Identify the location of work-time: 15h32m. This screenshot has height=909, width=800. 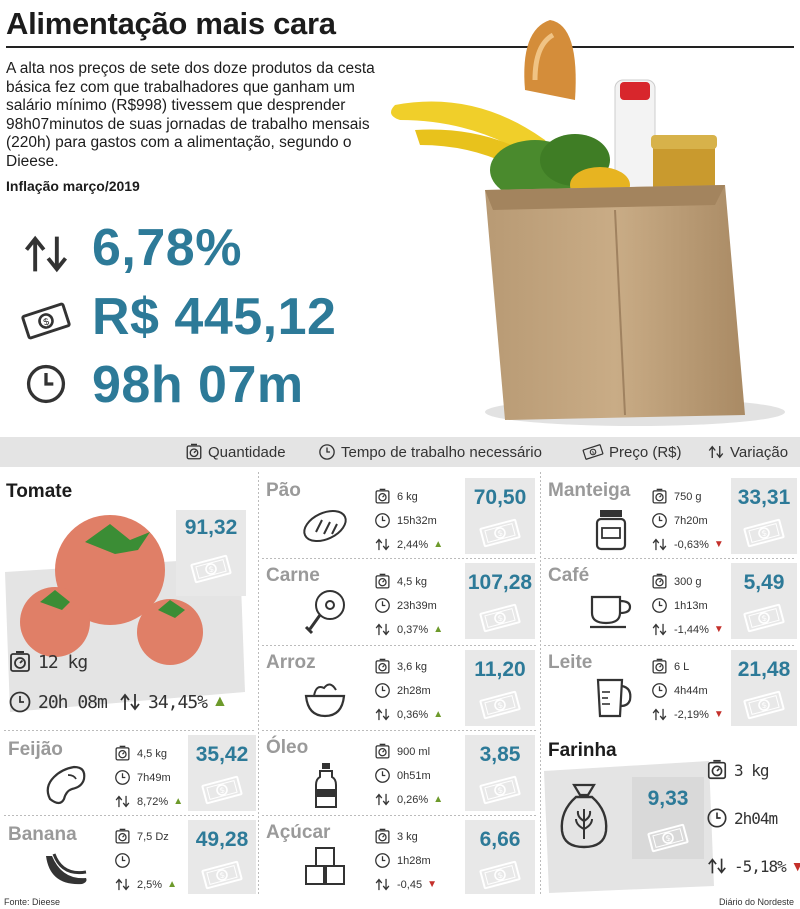
(405, 520).